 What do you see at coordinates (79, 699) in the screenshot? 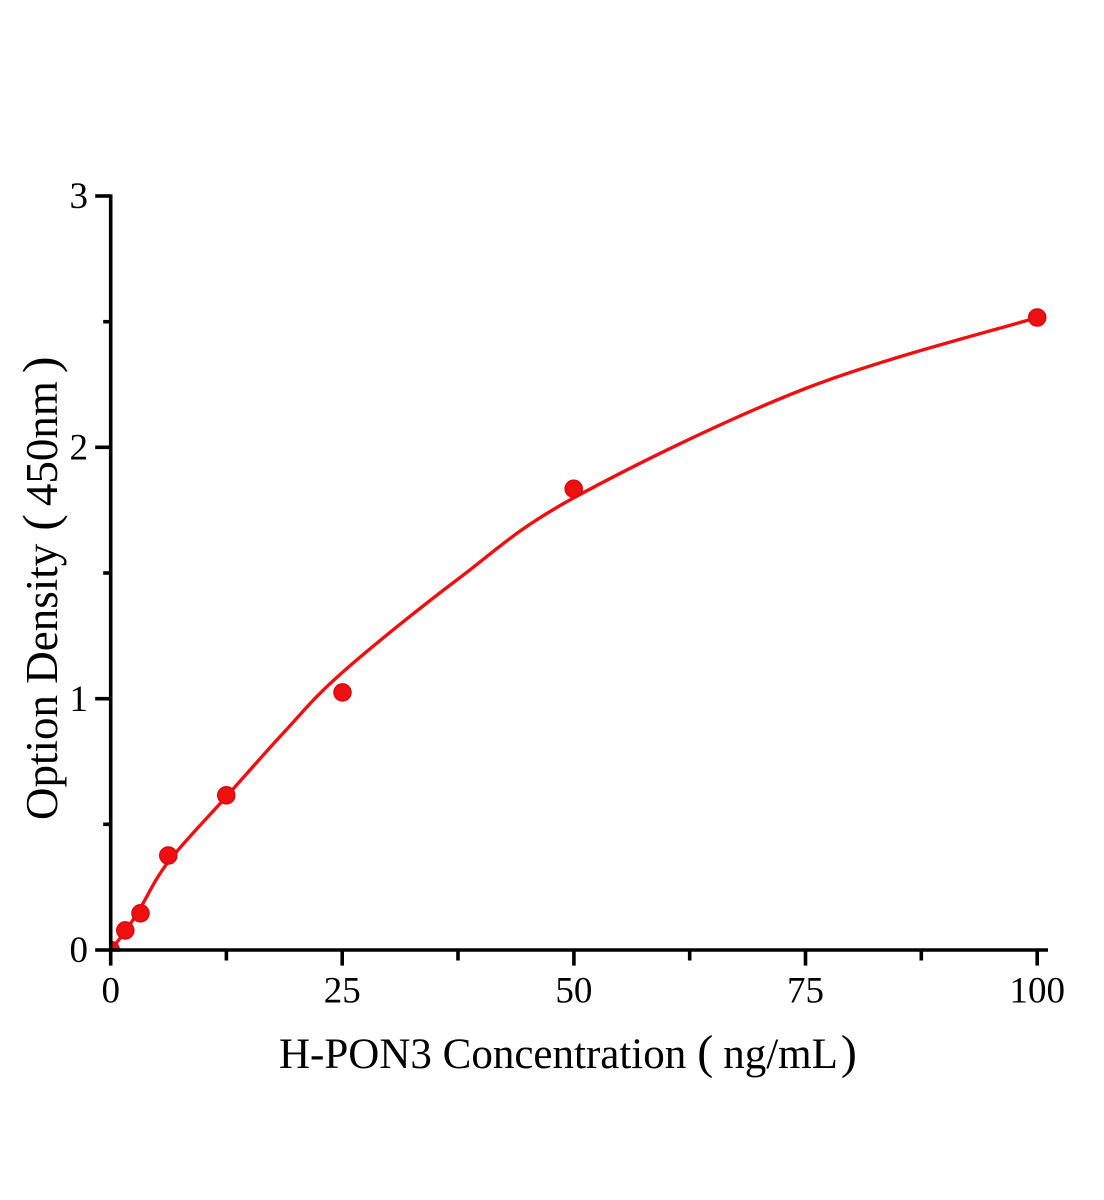
I see `svg-text: 1` at bounding box center [79, 699].